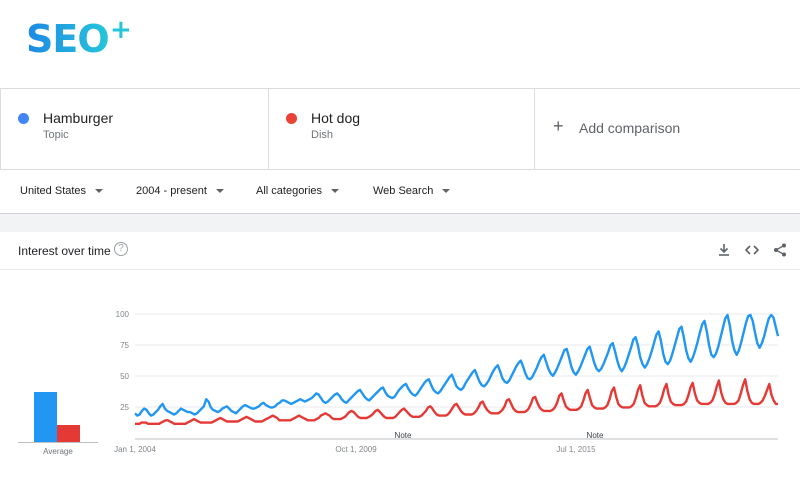 The width and height of the screenshot is (800, 500). I want to click on average-bar-hamburger, so click(45, 417).